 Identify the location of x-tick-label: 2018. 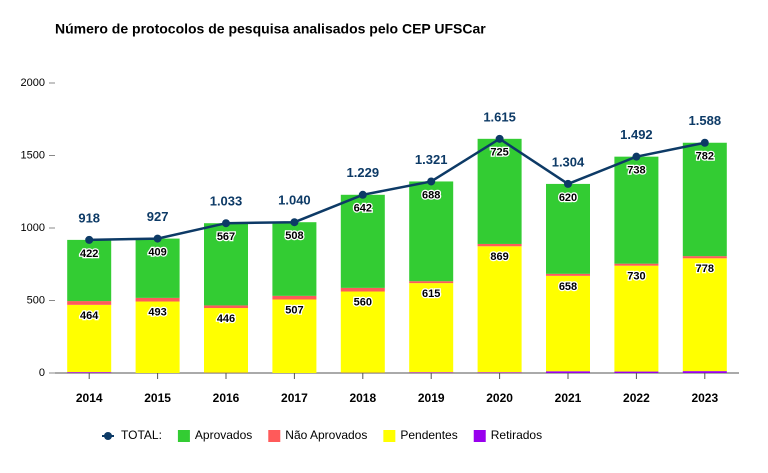
(362, 398).